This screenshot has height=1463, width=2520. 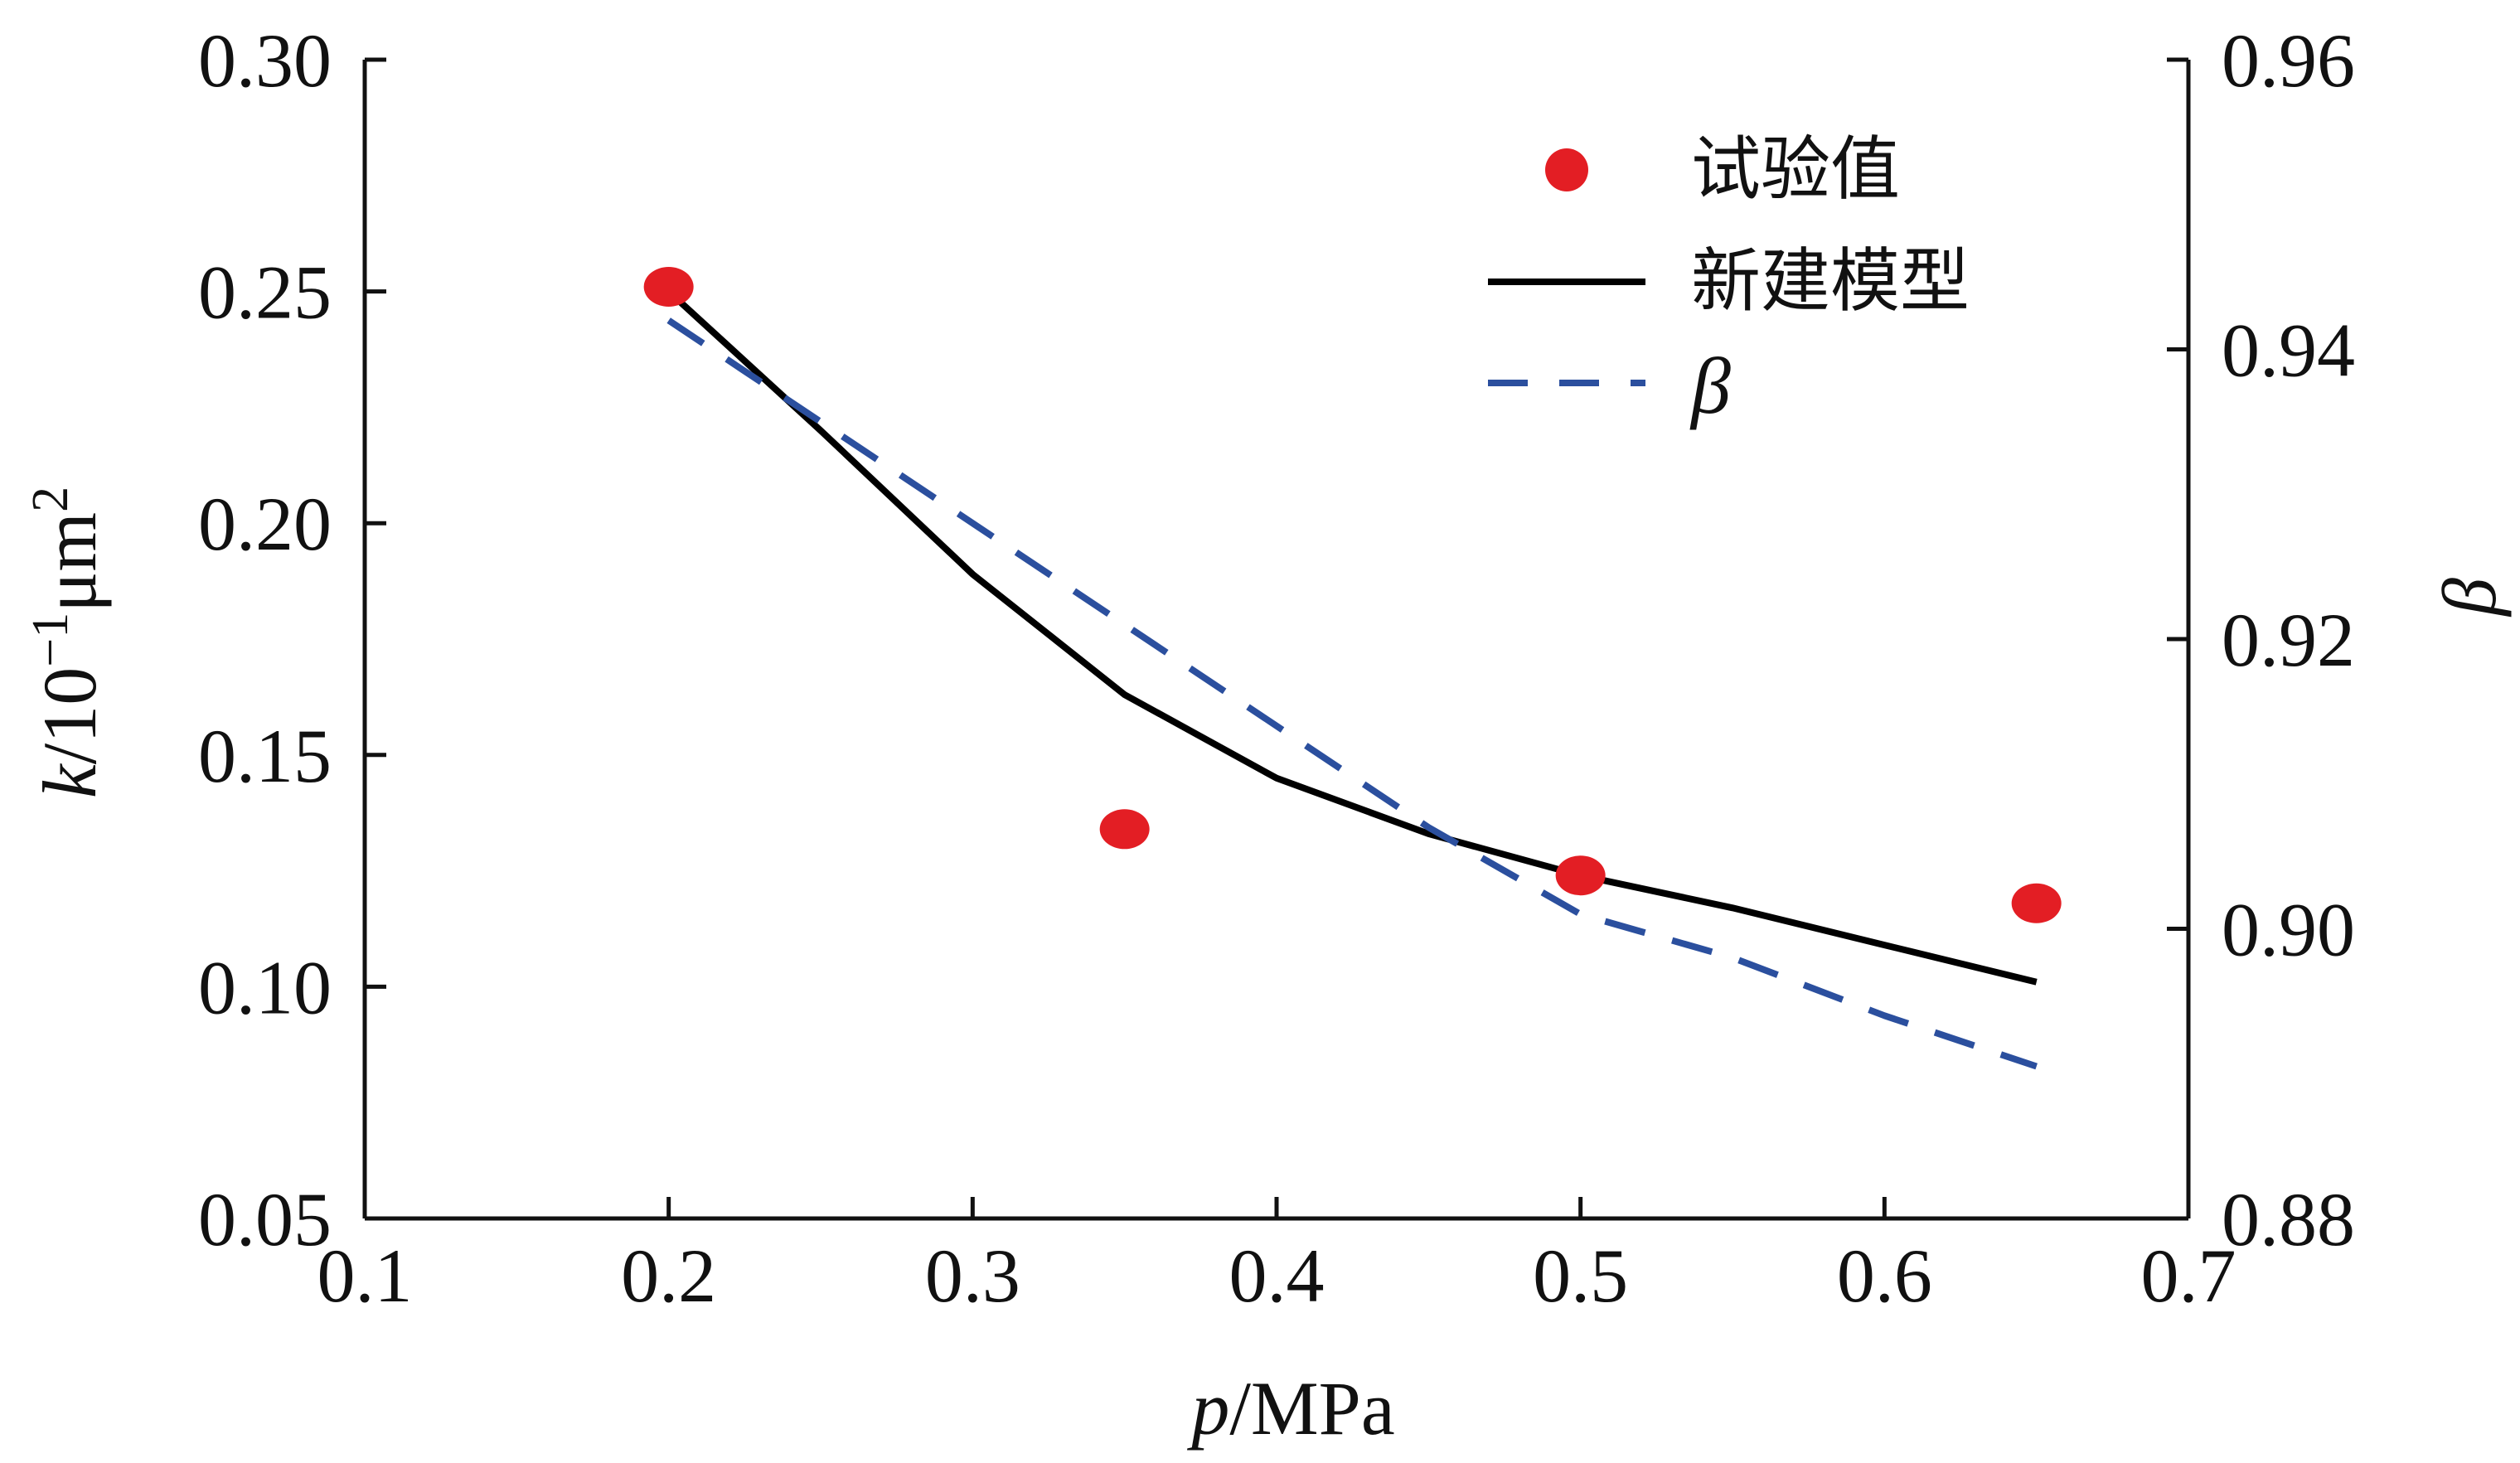 I want to click on right-y-tick-label: 0.92, so click(x=2288, y=640).